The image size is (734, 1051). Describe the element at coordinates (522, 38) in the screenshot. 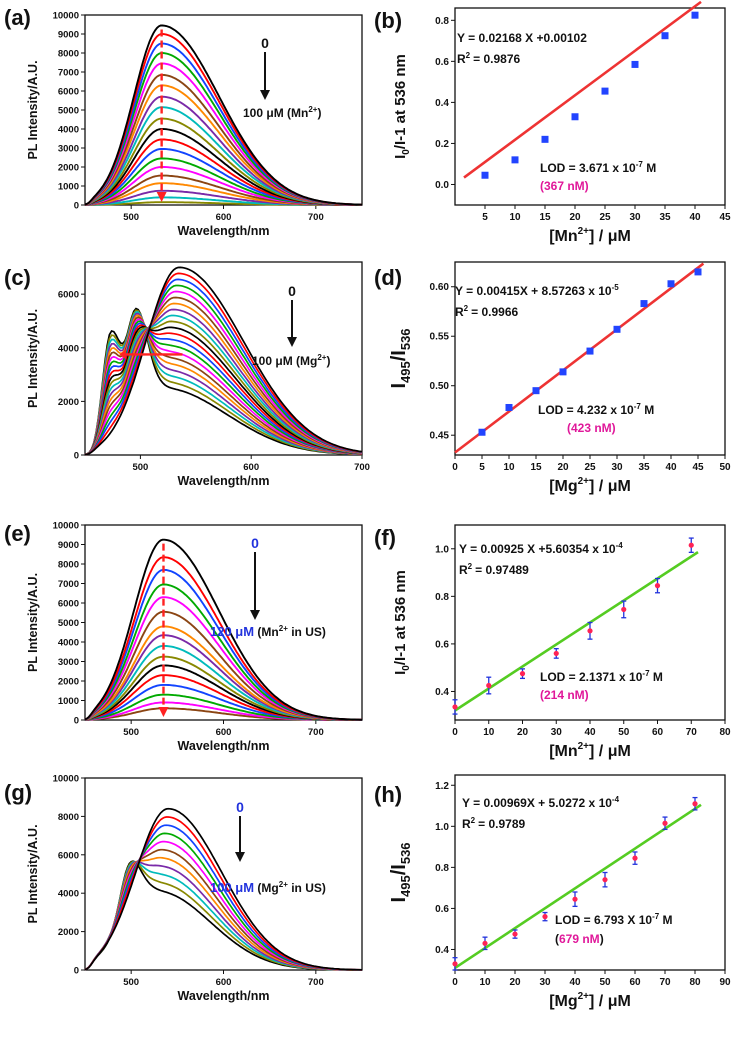

I see `fit-equation: Y = 0.02168 X +0.00102` at that location.